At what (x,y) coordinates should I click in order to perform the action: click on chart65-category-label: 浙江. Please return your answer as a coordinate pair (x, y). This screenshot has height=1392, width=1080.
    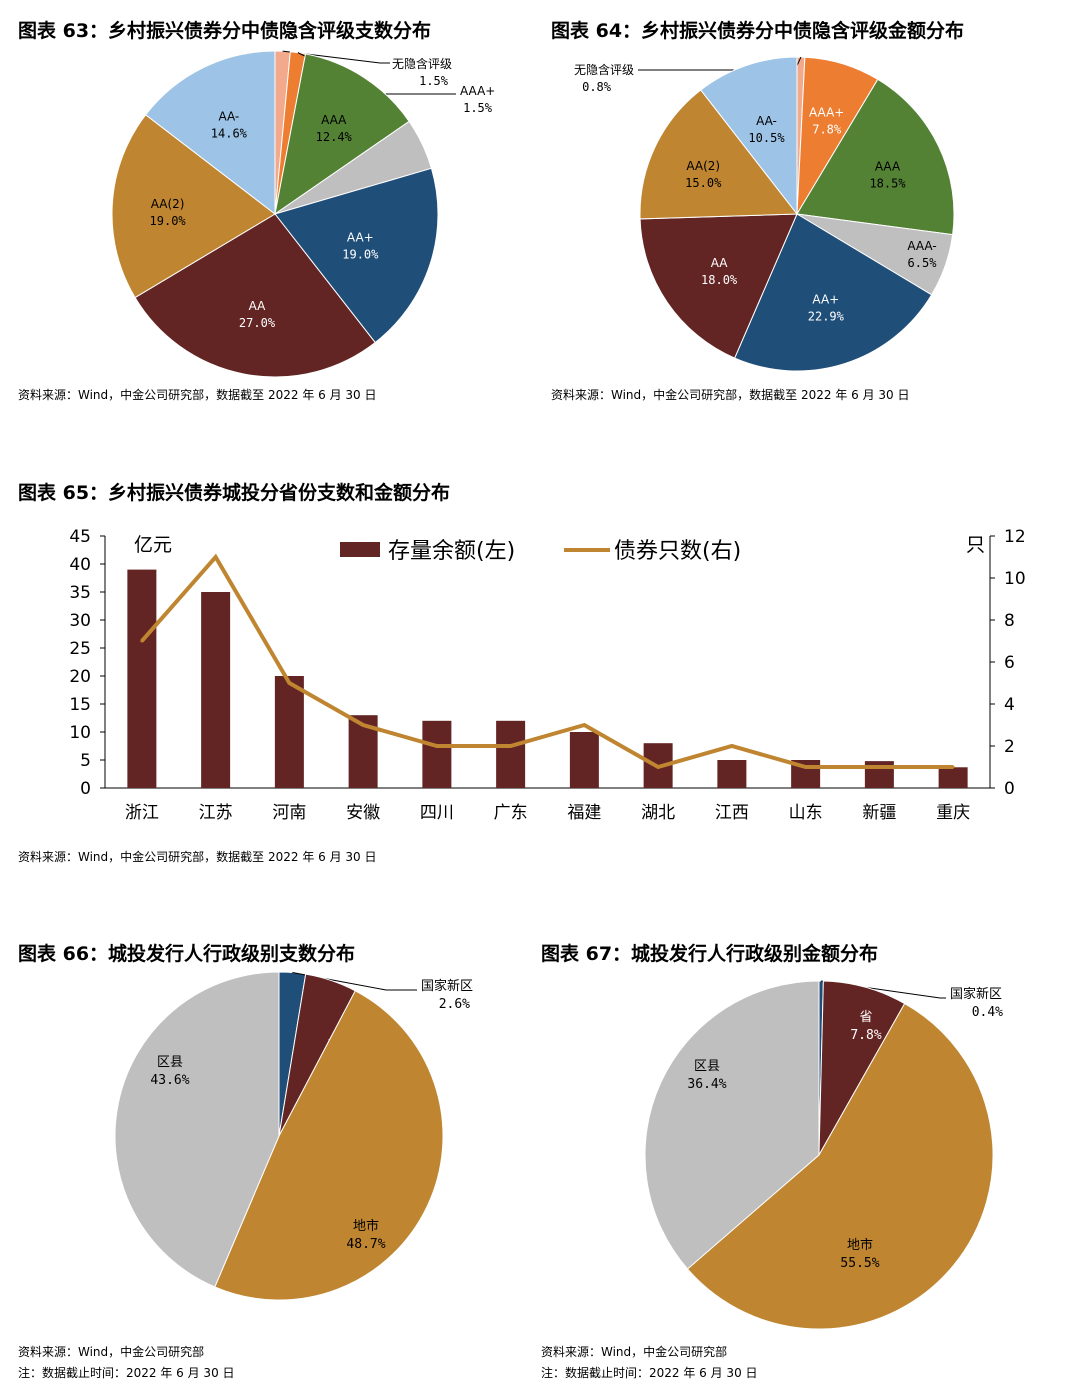
    Looking at the image, I should click on (142, 813).